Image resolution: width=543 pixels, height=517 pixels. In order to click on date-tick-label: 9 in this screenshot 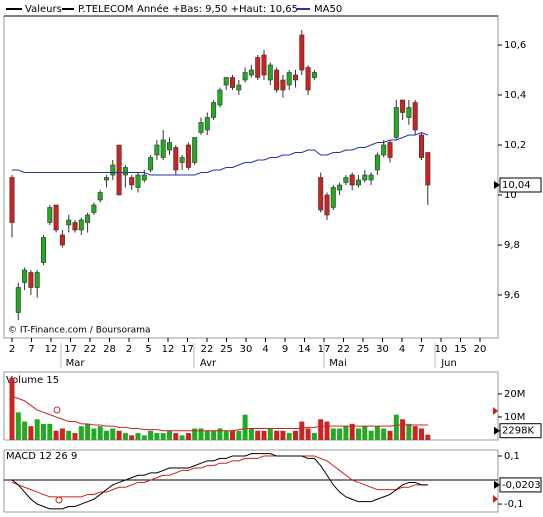, I will do `click(285, 349)`.